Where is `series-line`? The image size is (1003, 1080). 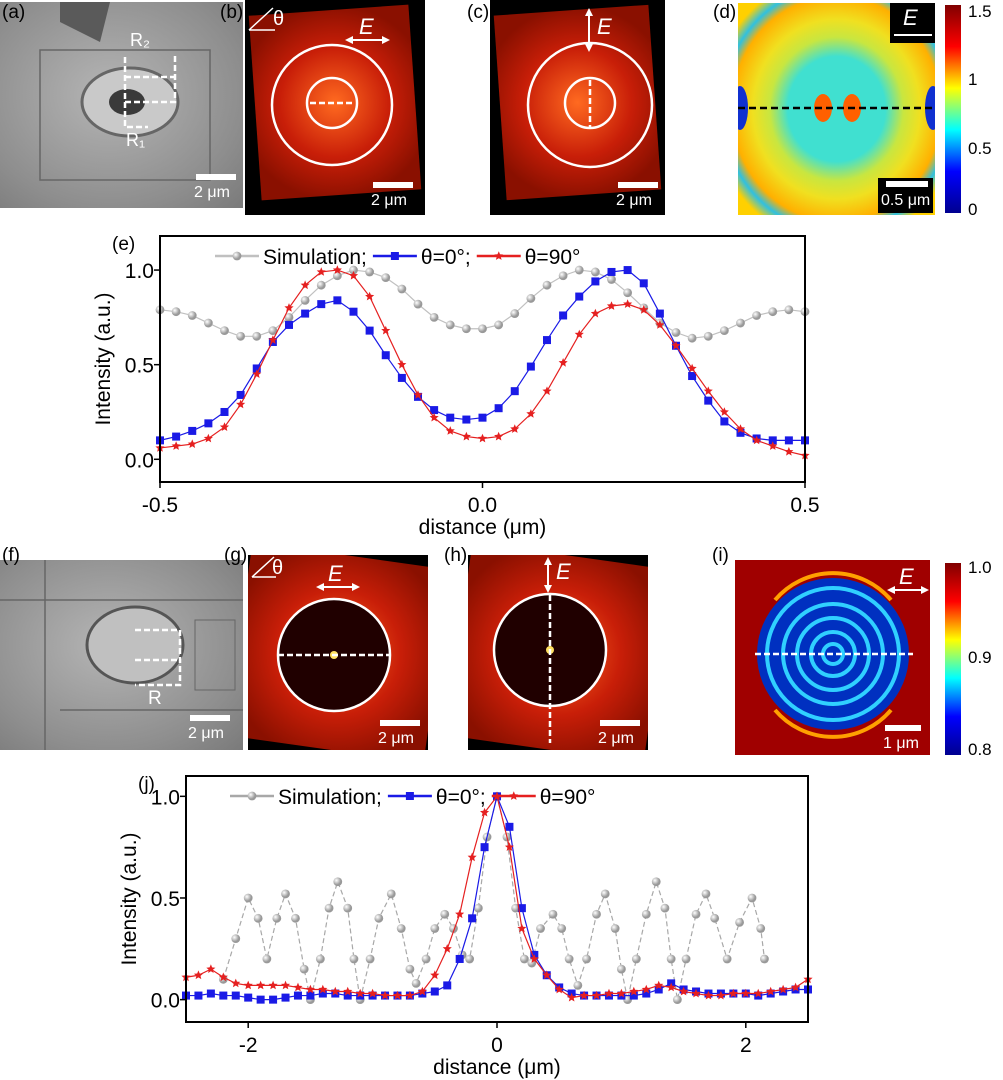 series-line is located at coordinates (497, 897).